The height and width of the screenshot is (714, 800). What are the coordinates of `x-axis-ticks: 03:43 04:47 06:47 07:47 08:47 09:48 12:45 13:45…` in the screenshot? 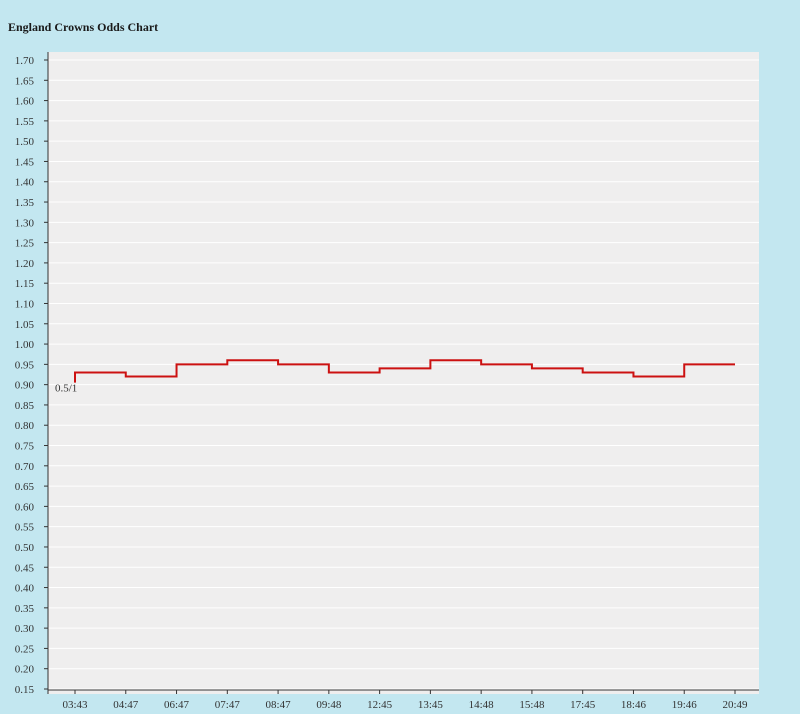 It's located at (405, 700).